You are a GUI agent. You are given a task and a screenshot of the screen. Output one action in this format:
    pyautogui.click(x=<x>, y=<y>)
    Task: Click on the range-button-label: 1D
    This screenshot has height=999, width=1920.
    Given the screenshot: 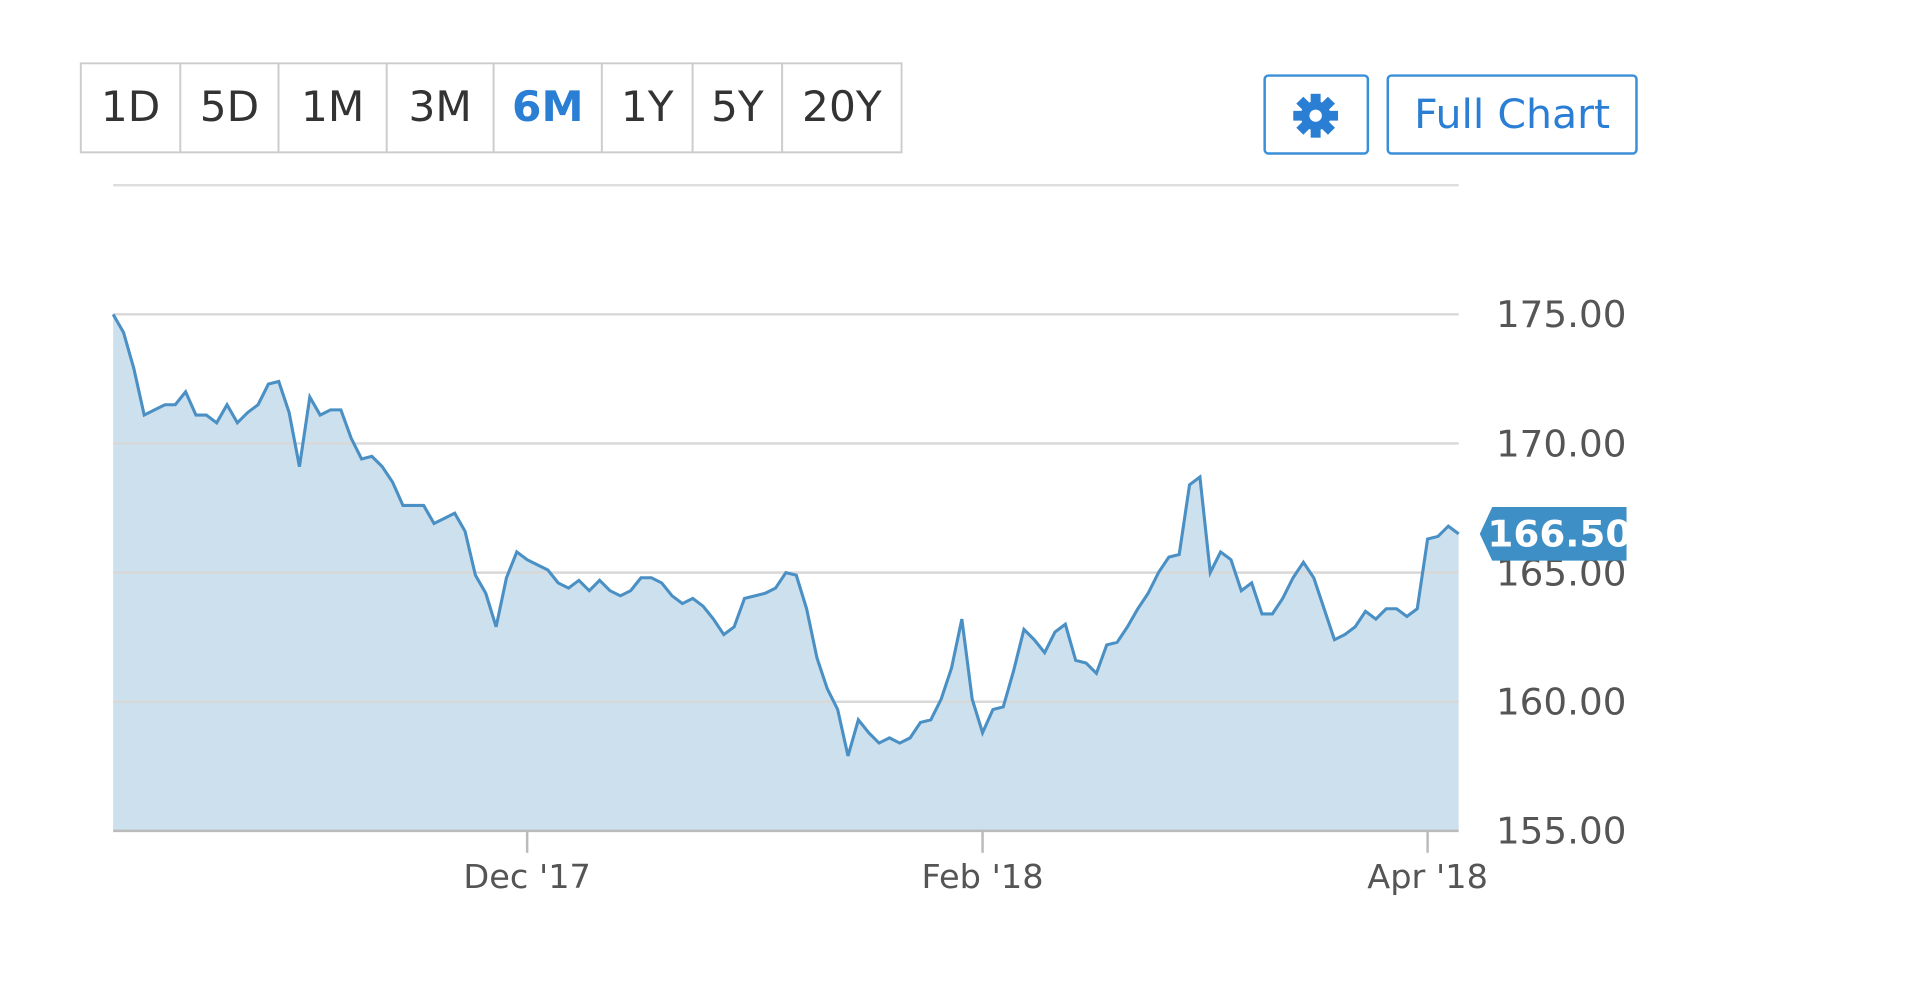 What is the action you would take?
    pyautogui.click(x=130, y=106)
    